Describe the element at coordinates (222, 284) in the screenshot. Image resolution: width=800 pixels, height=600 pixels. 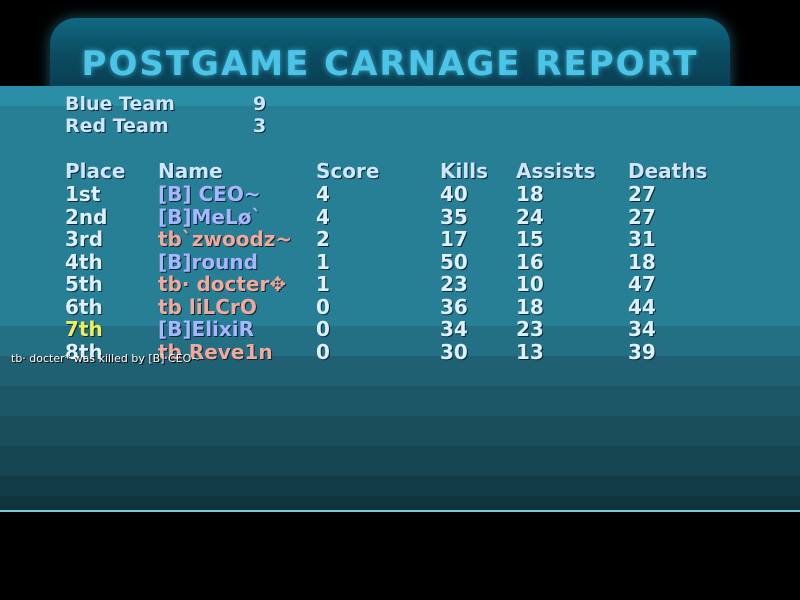
I see `player-name: tb· docter✥` at that location.